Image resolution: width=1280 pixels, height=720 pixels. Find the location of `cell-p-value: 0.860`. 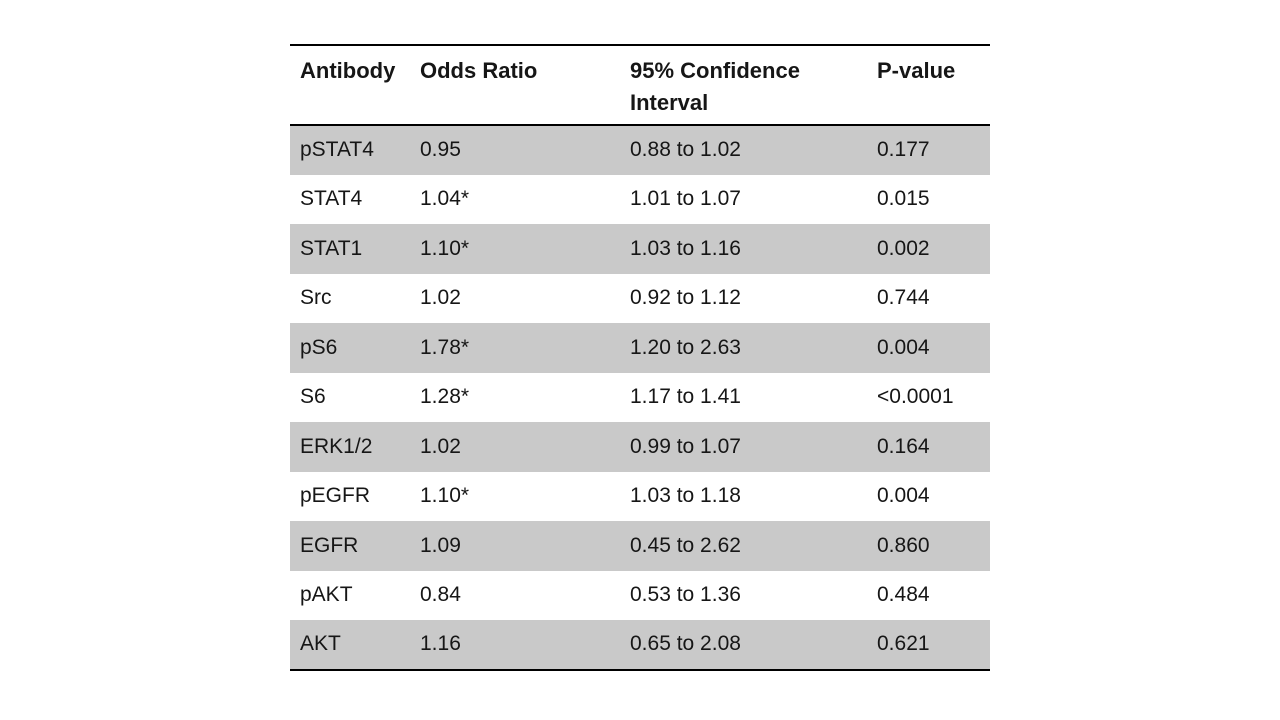

cell-p-value: 0.860 is located at coordinates (928, 546).